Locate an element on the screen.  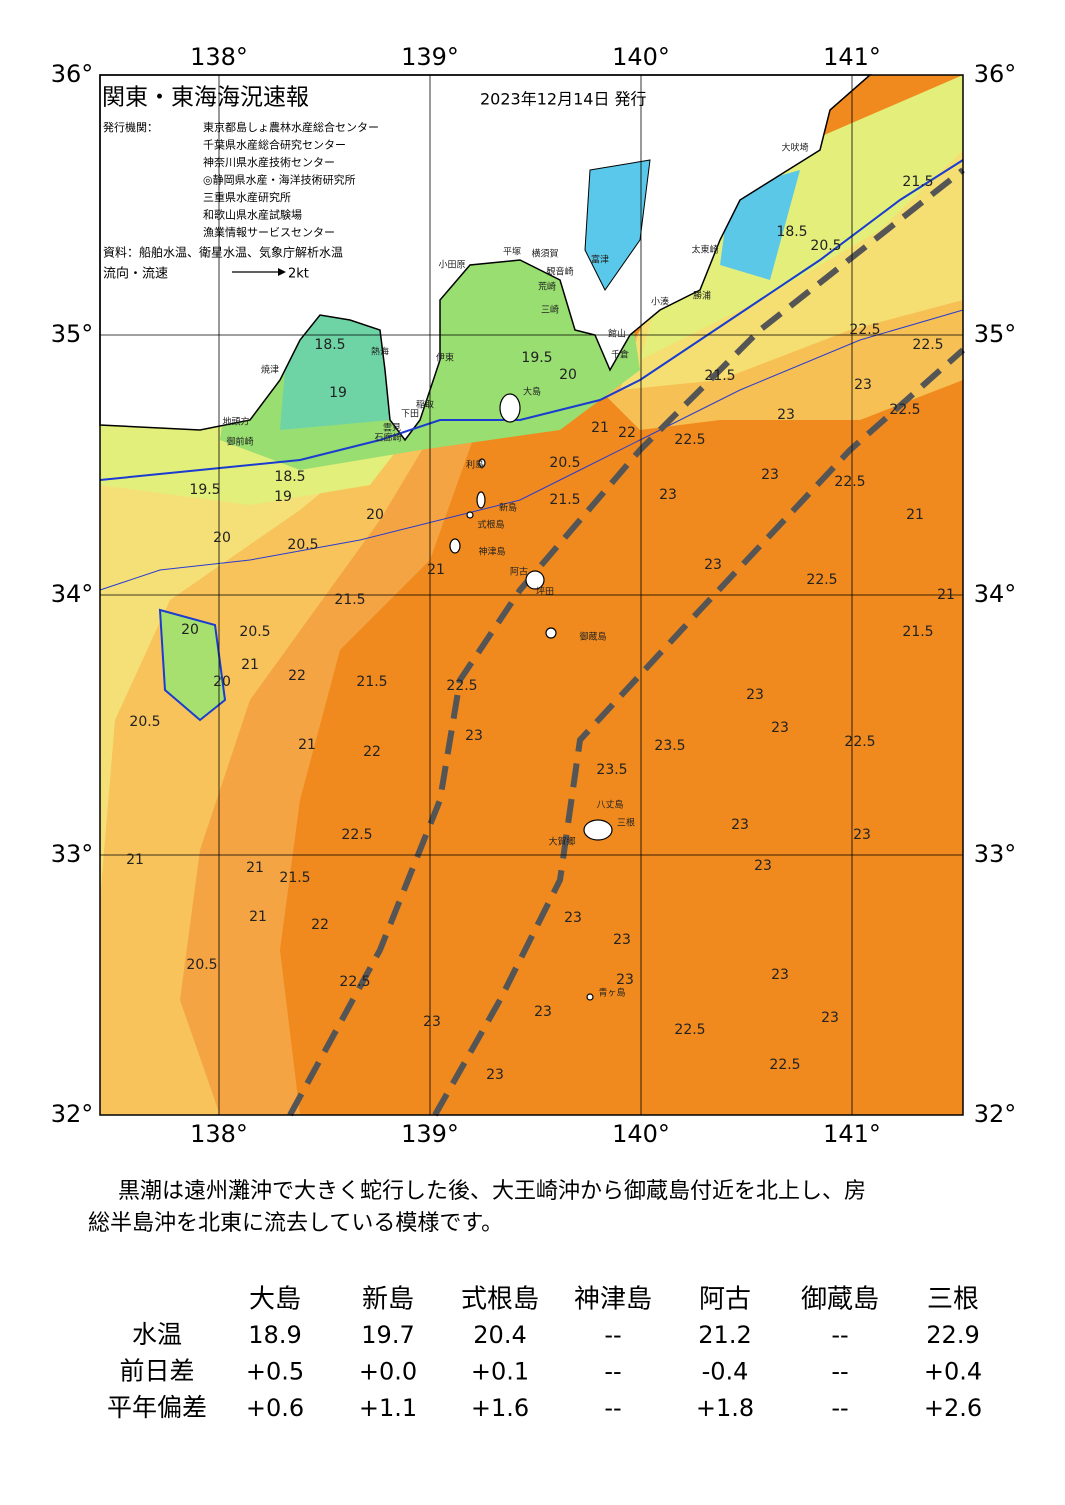
place-label: 熱海 is located at coordinates (380, 352).